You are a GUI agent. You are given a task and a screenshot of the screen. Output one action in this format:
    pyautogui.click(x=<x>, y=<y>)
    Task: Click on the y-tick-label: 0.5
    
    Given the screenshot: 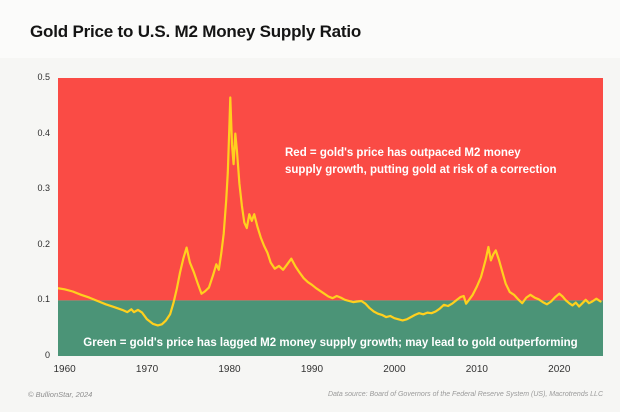 What is the action you would take?
    pyautogui.click(x=43, y=77)
    